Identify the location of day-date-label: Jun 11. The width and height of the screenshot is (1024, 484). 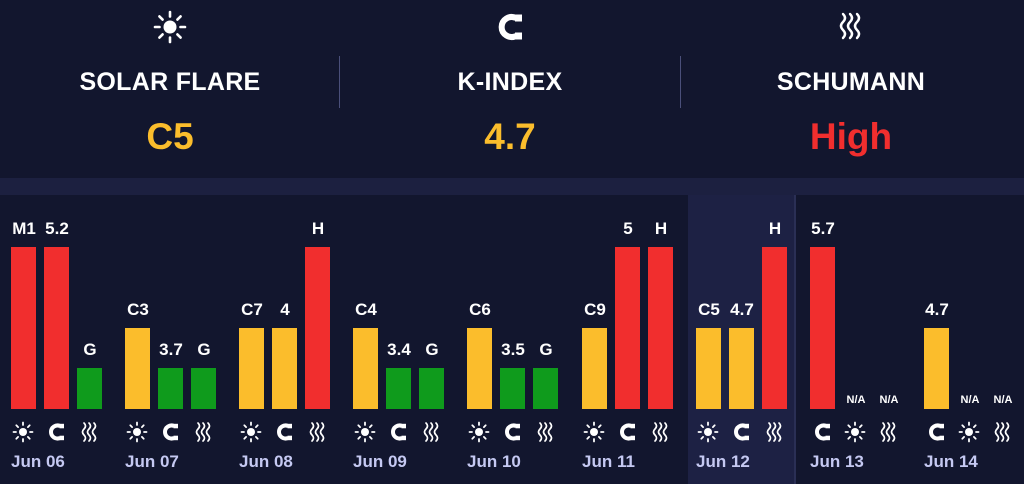
(608, 461).